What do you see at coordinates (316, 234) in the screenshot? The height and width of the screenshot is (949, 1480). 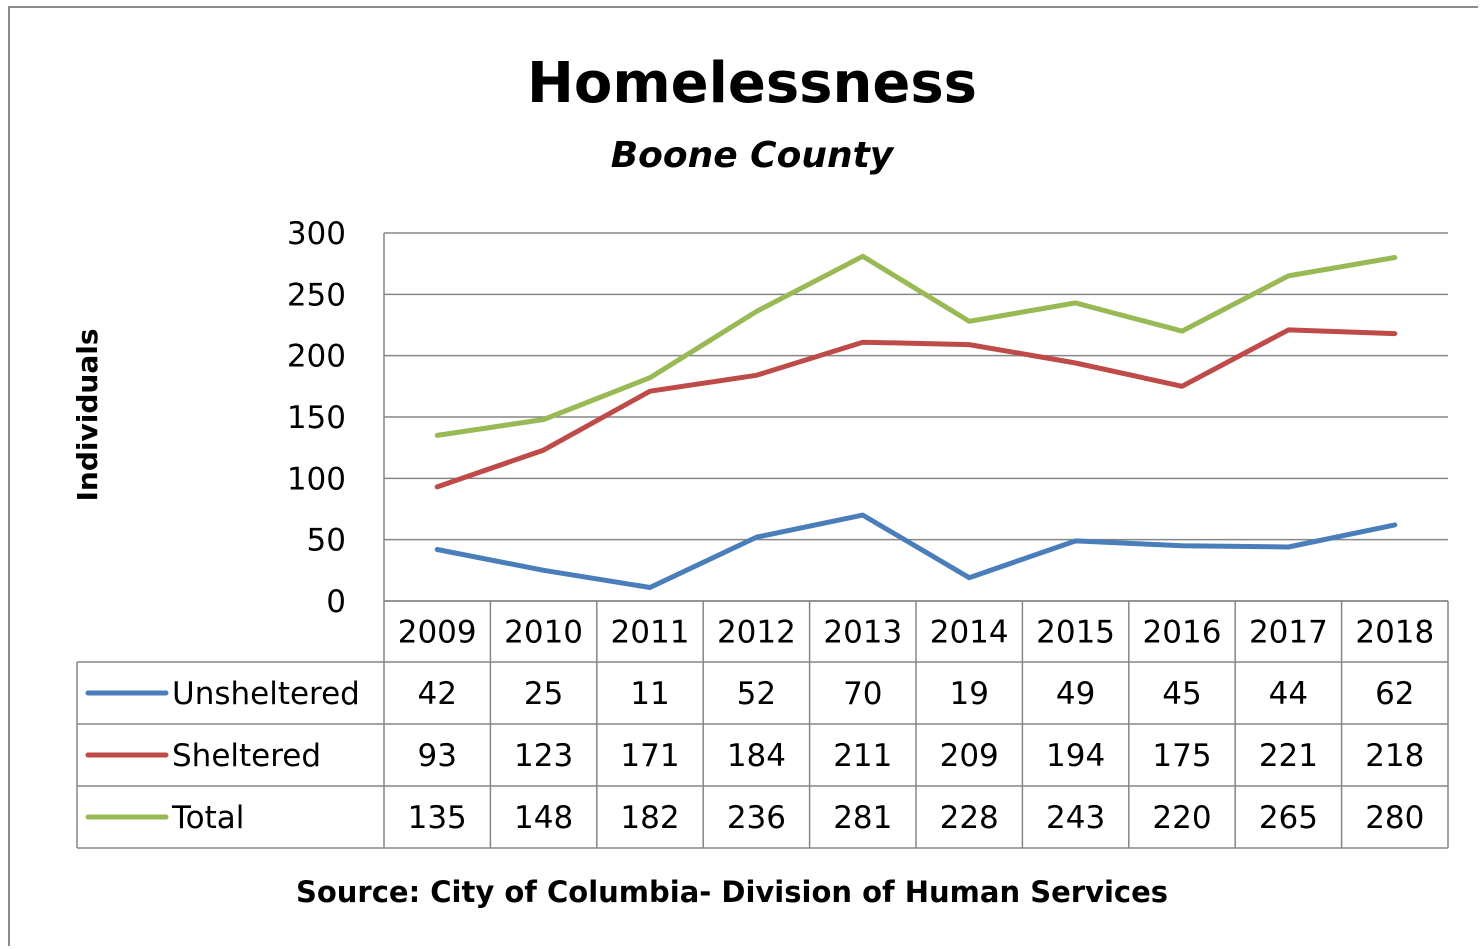 I see `y-tick-label: 300` at bounding box center [316, 234].